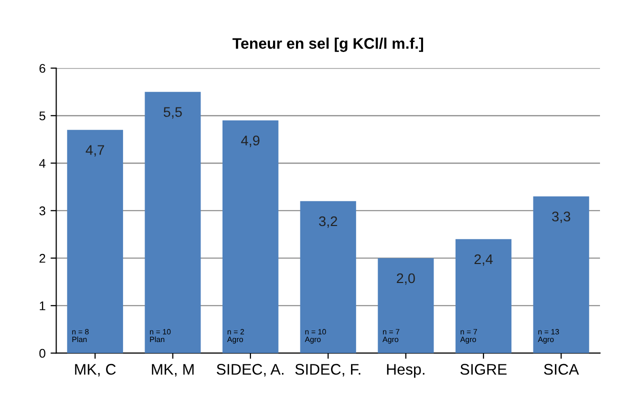  What do you see at coordinates (328, 222) in the screenshot?
I see `data-label: 3,2` at bounding box center [328, 222].